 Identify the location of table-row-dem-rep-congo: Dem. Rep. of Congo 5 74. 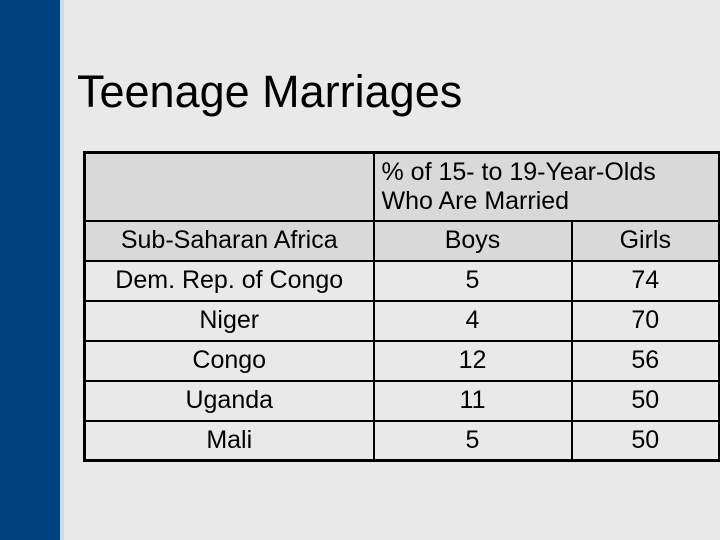
(401, 280).